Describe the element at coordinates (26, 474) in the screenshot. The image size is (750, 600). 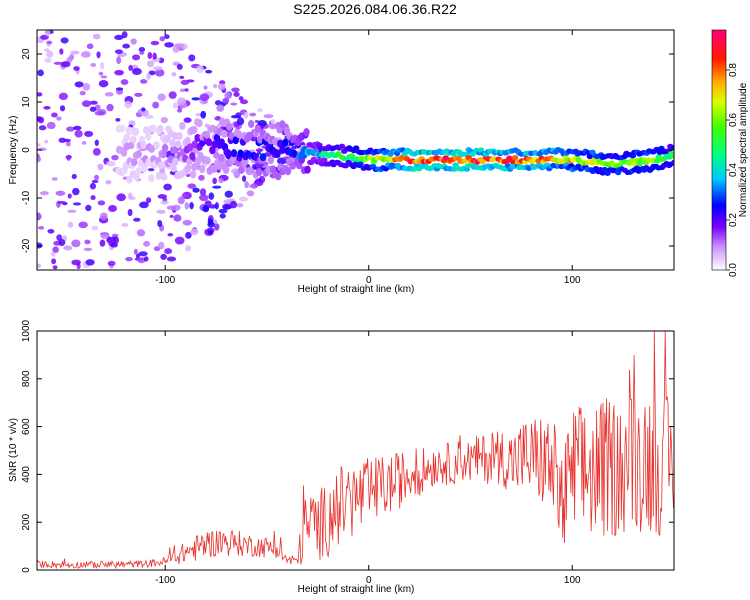
I see `y-tick-label: 400` at that location.